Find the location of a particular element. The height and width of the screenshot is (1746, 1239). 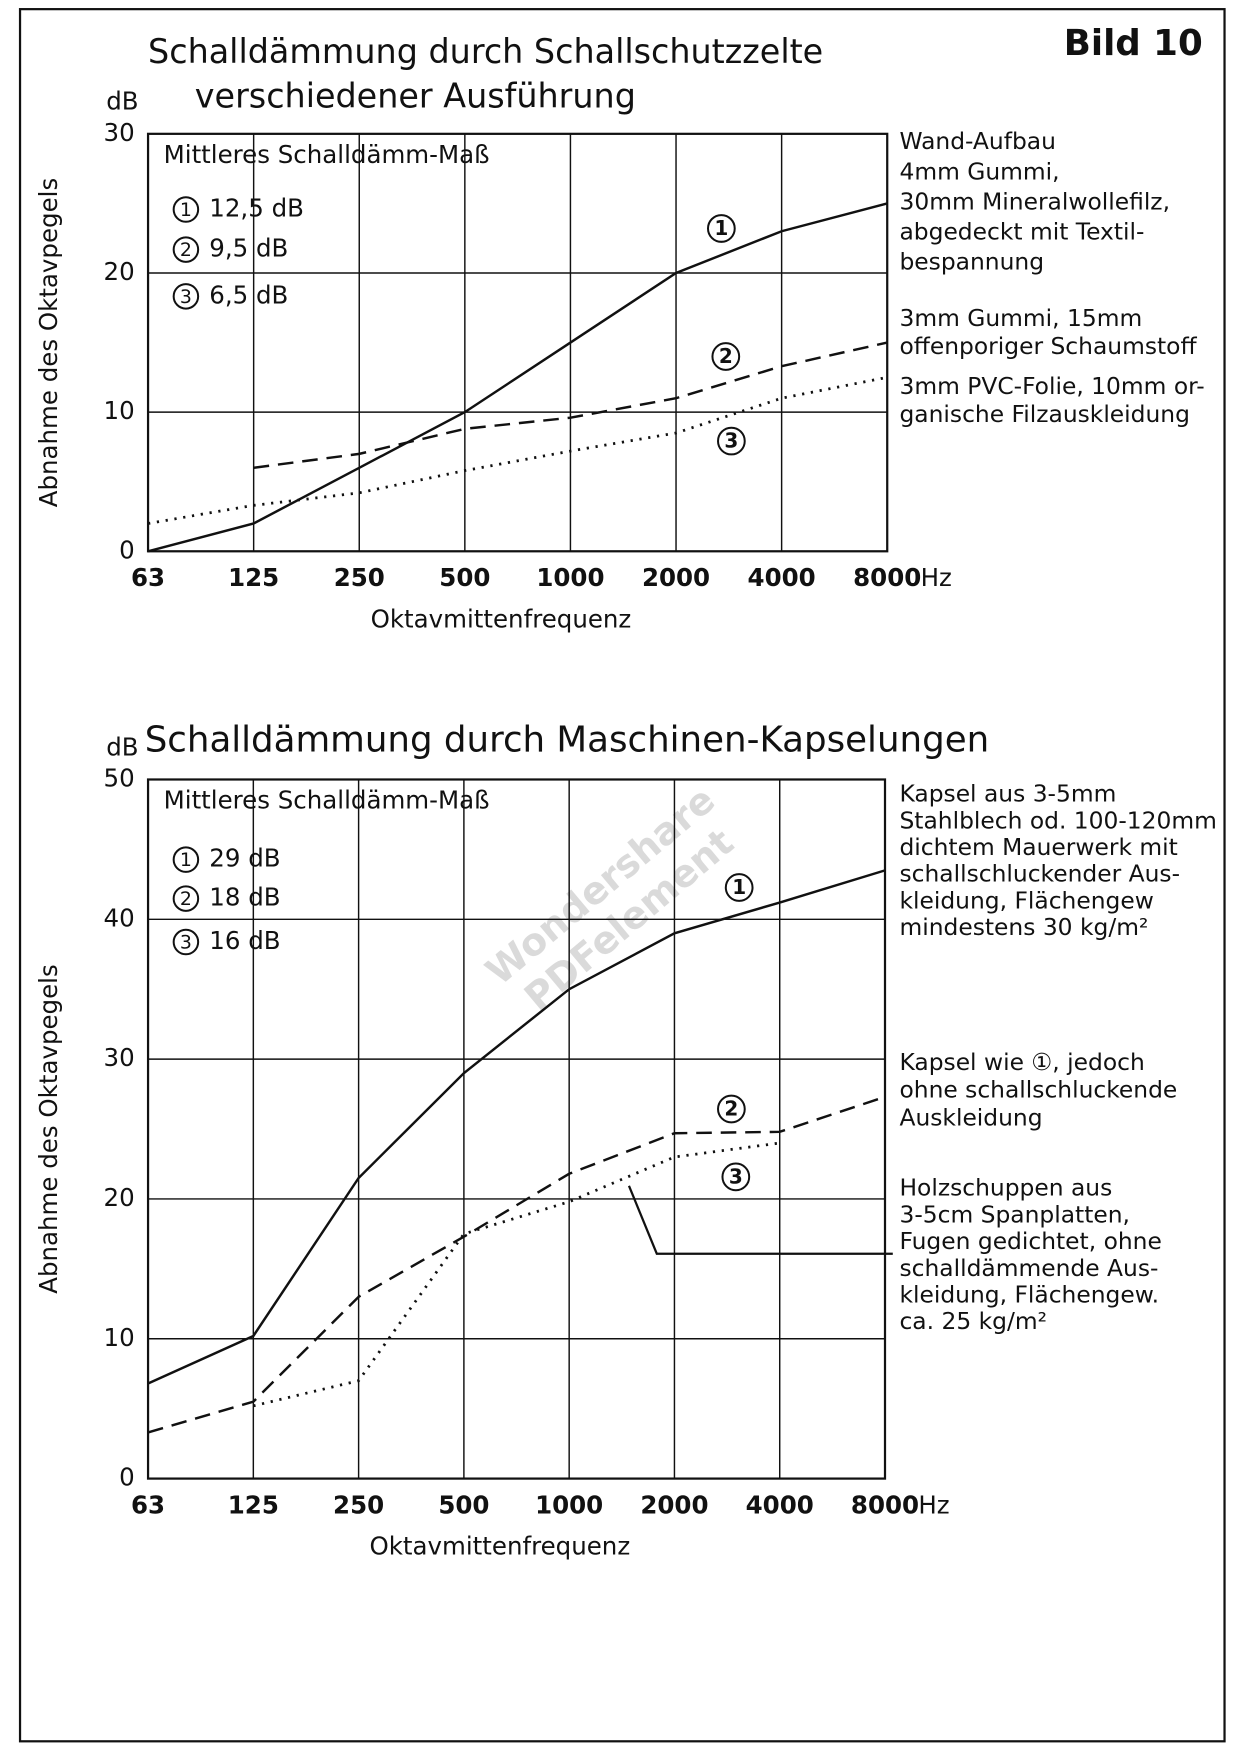

series-description: Kapsel aus 3-5mm is located at coordinates (1007, 794).